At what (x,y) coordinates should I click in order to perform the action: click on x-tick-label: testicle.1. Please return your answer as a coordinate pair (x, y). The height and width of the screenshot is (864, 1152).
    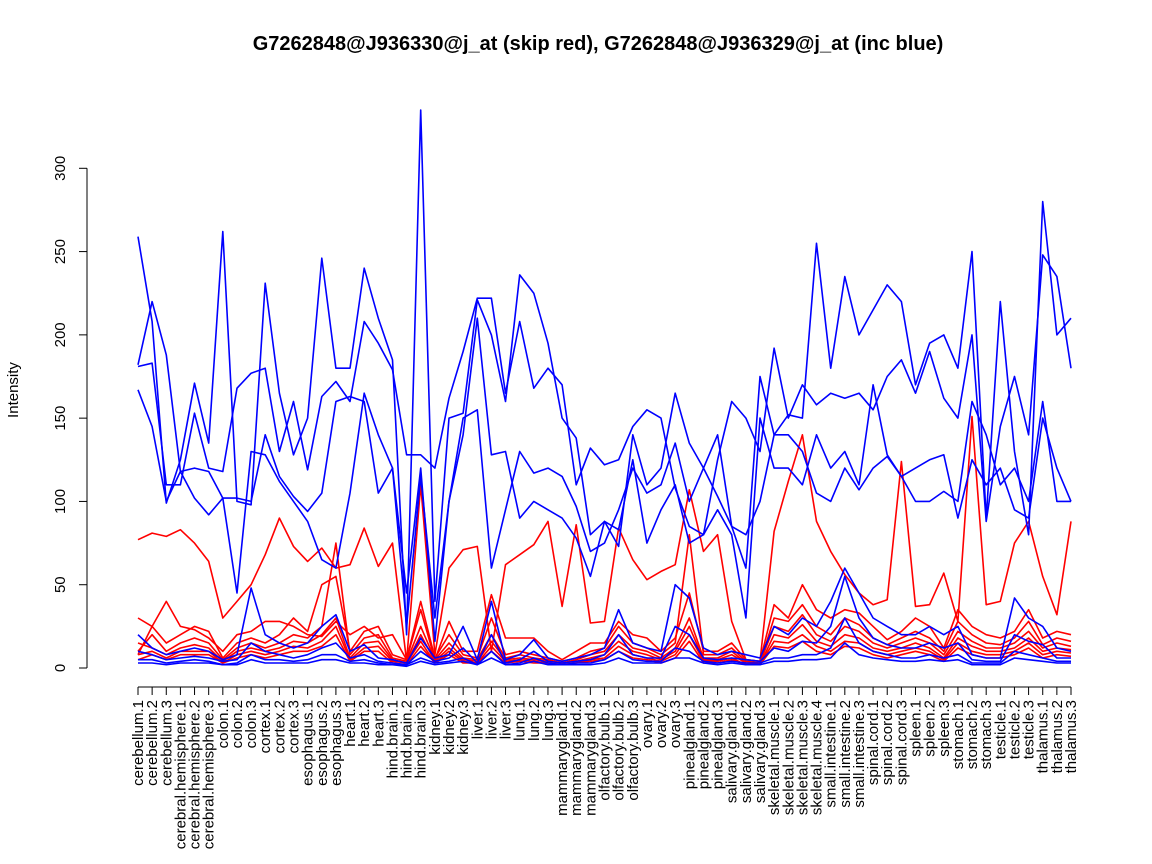
    Looking at the image, I should click on (1000, 729).